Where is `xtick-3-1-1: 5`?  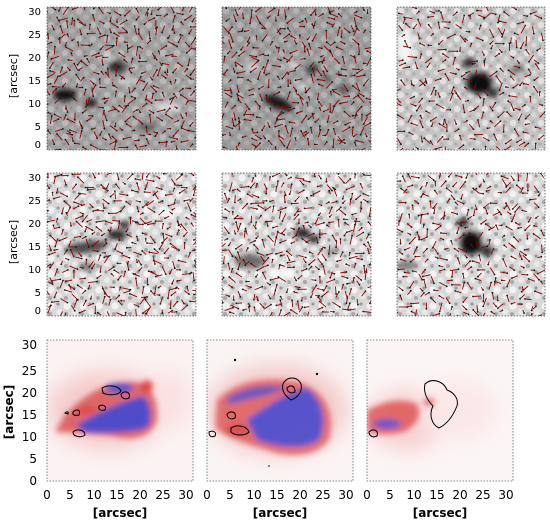 xtick-3-1-1: 5 is located at coordinates (70, 495).